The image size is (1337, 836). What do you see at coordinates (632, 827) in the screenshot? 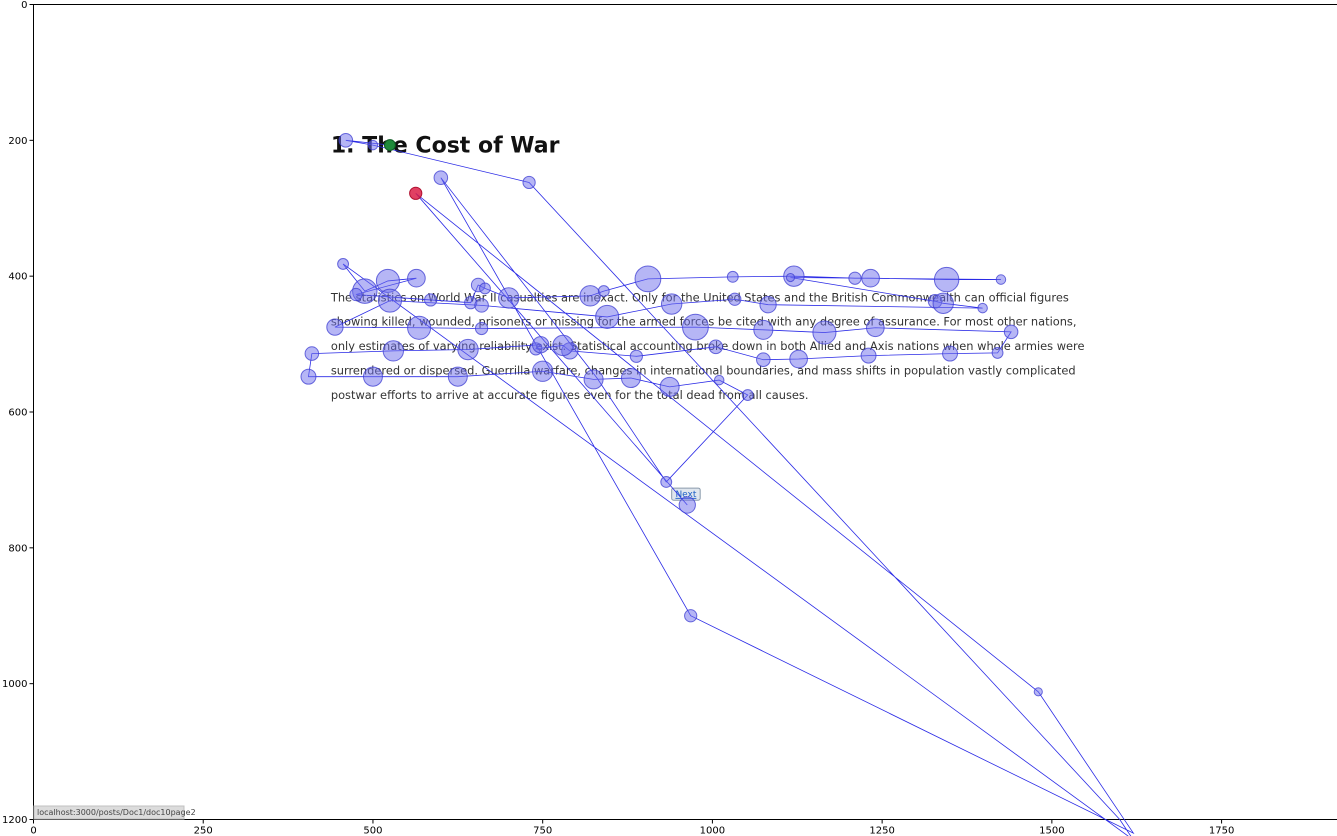
I see `x-ticks: 0 250 500 750 1000 1250 1500 1750` at bounding box center [632, 827].